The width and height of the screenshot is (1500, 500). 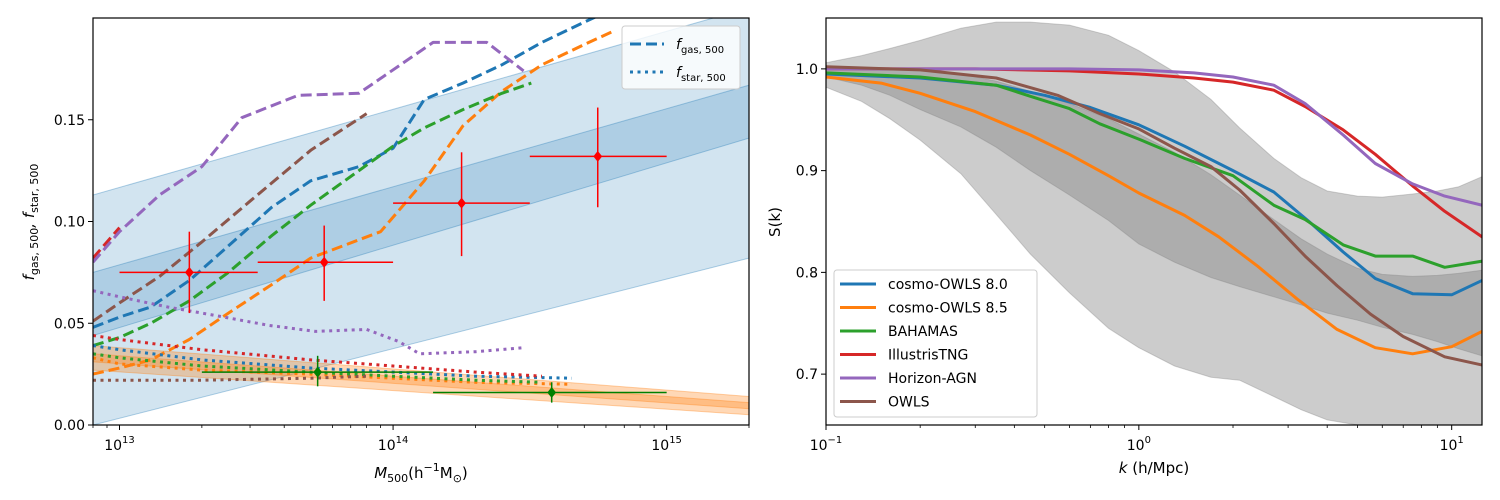 I want to click on legend-label-cosmo-owls-8-0: cosmo-OWLS 8.0, so click(x=948, y=285).